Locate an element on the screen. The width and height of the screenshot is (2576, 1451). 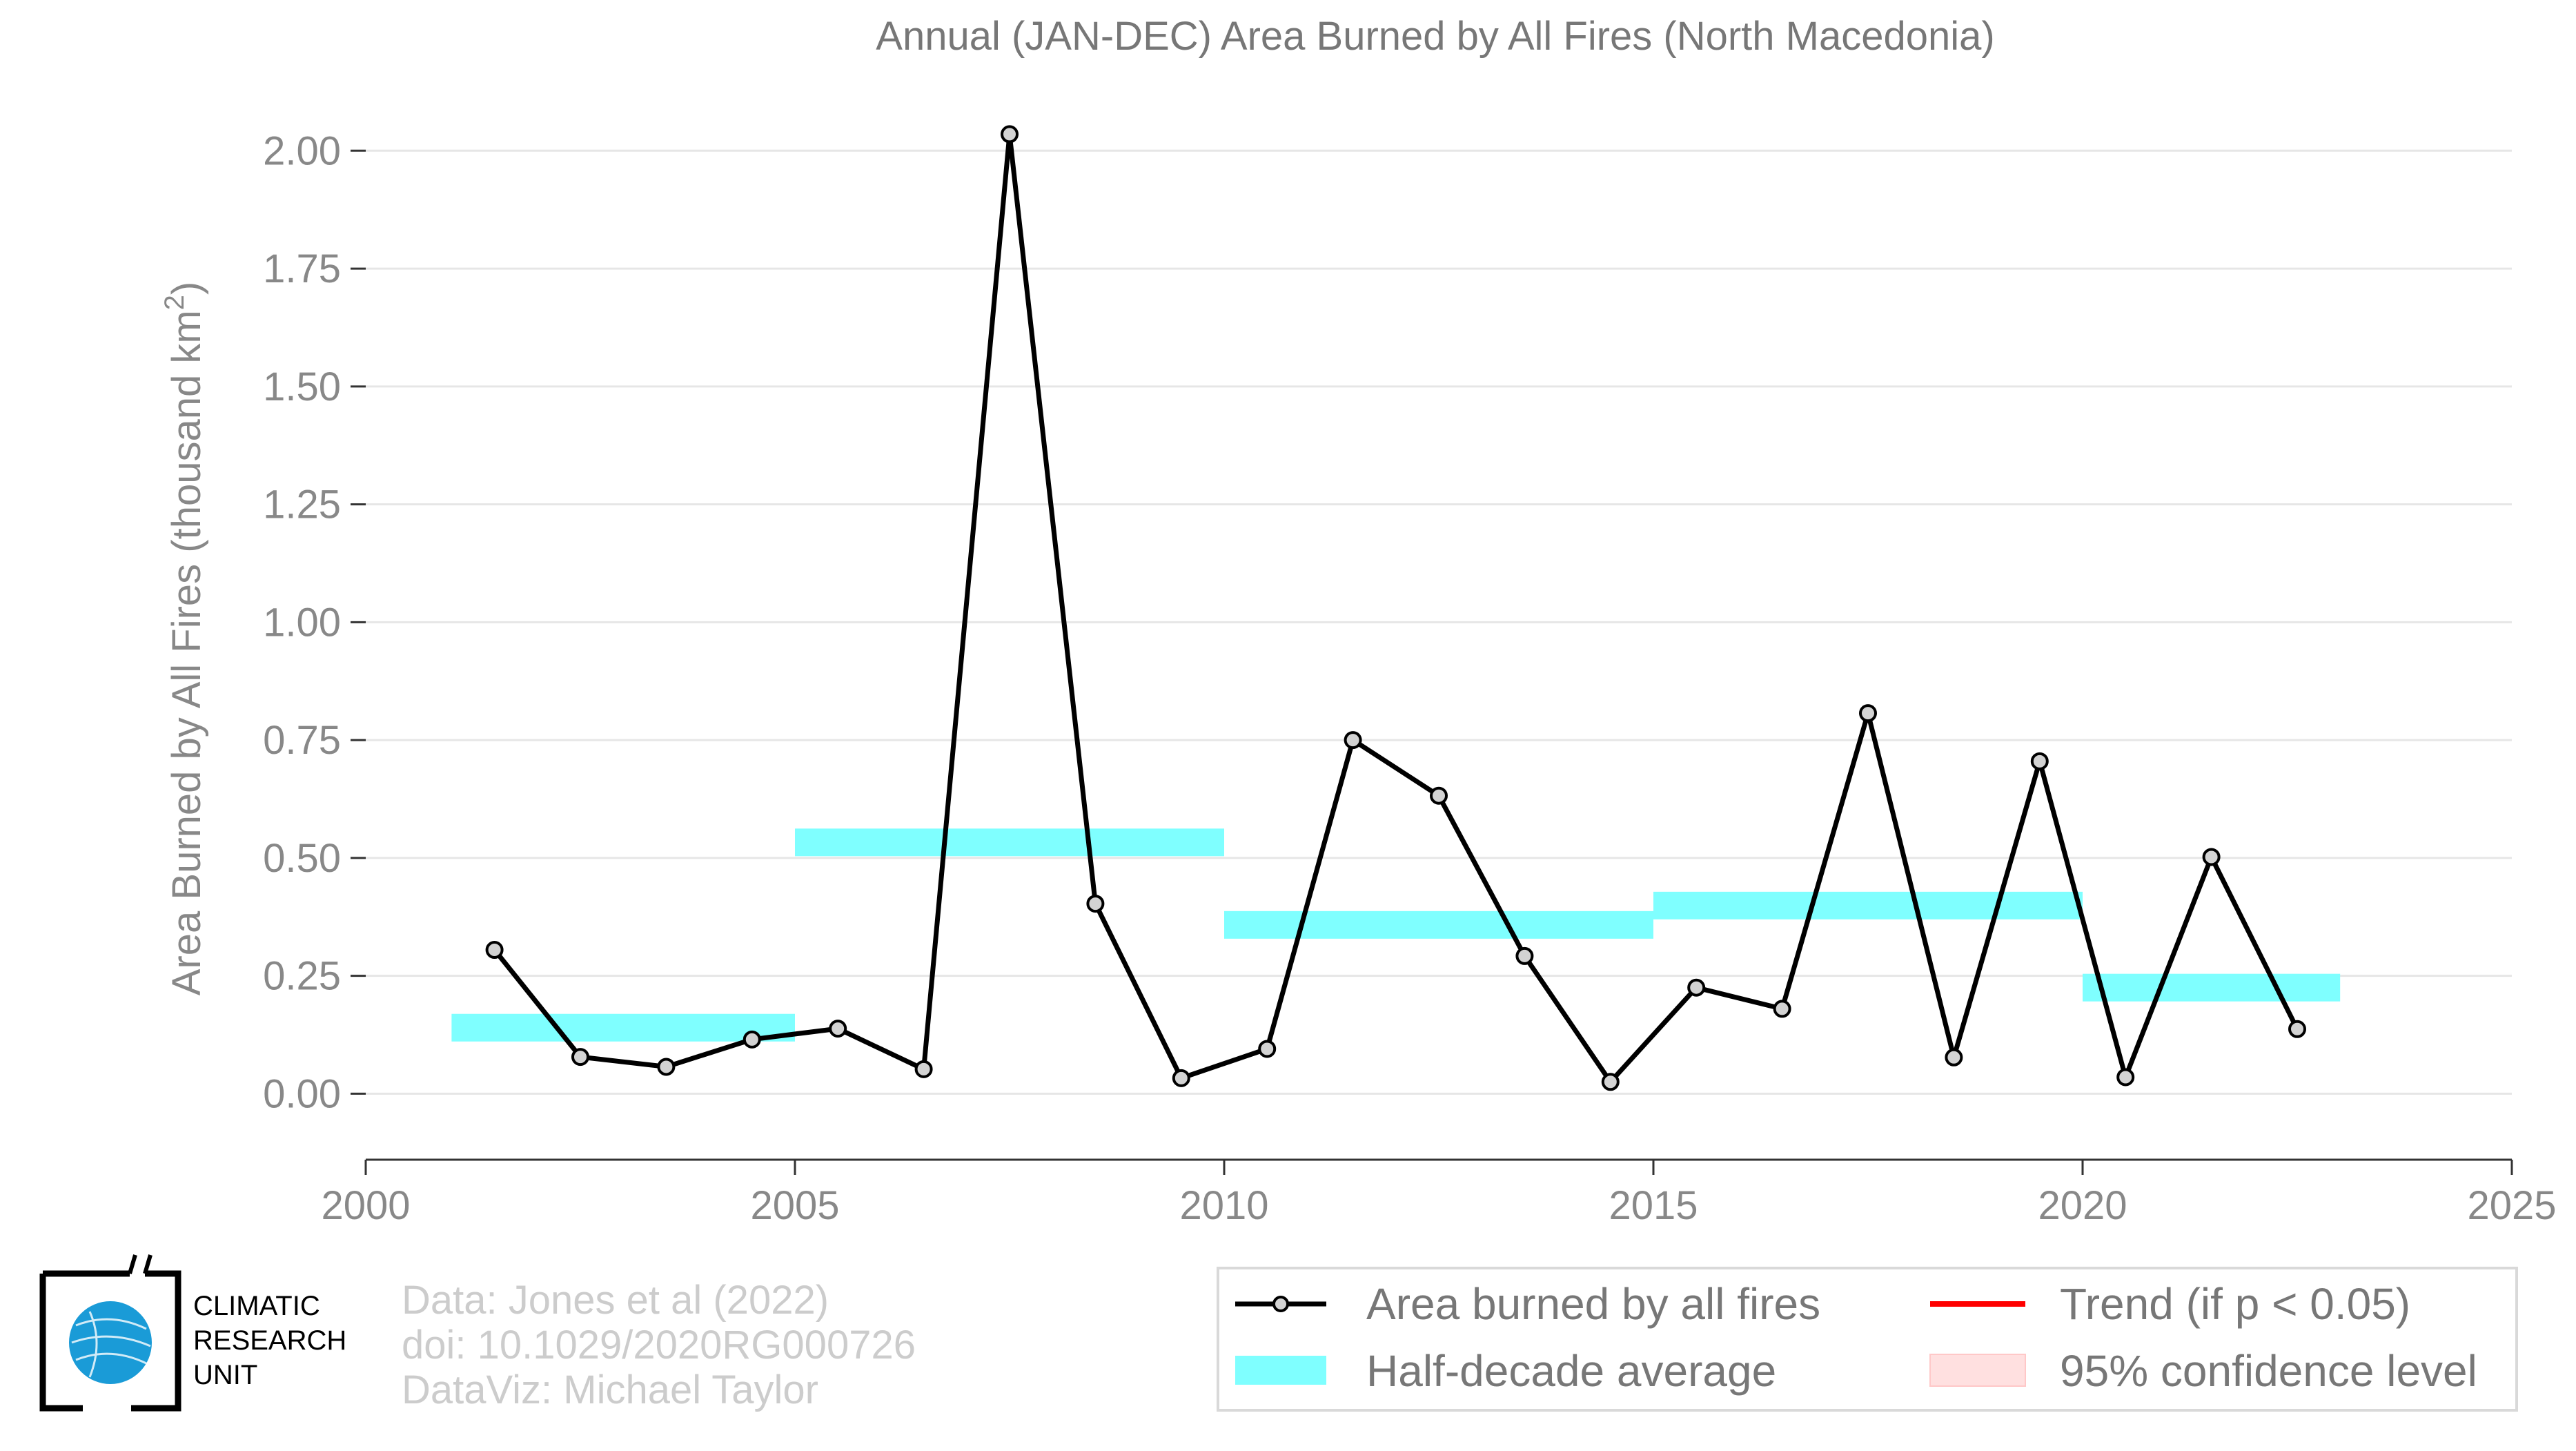
bracket-icon is located at coordinates (110, 1333).